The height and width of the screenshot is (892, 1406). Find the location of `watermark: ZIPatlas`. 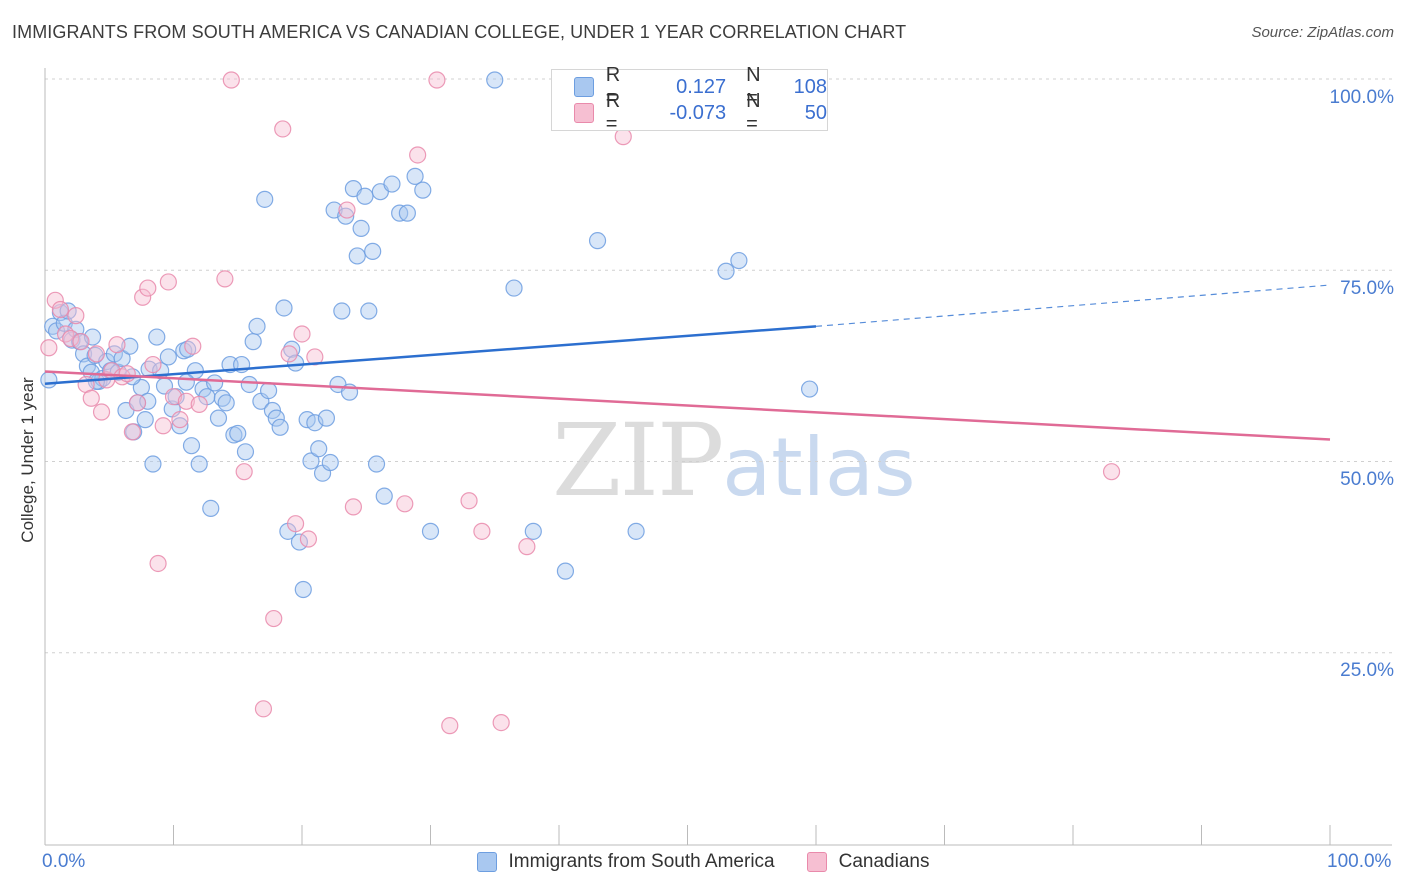

watermark: ZIPatlas is located at coordinates (734, 460).